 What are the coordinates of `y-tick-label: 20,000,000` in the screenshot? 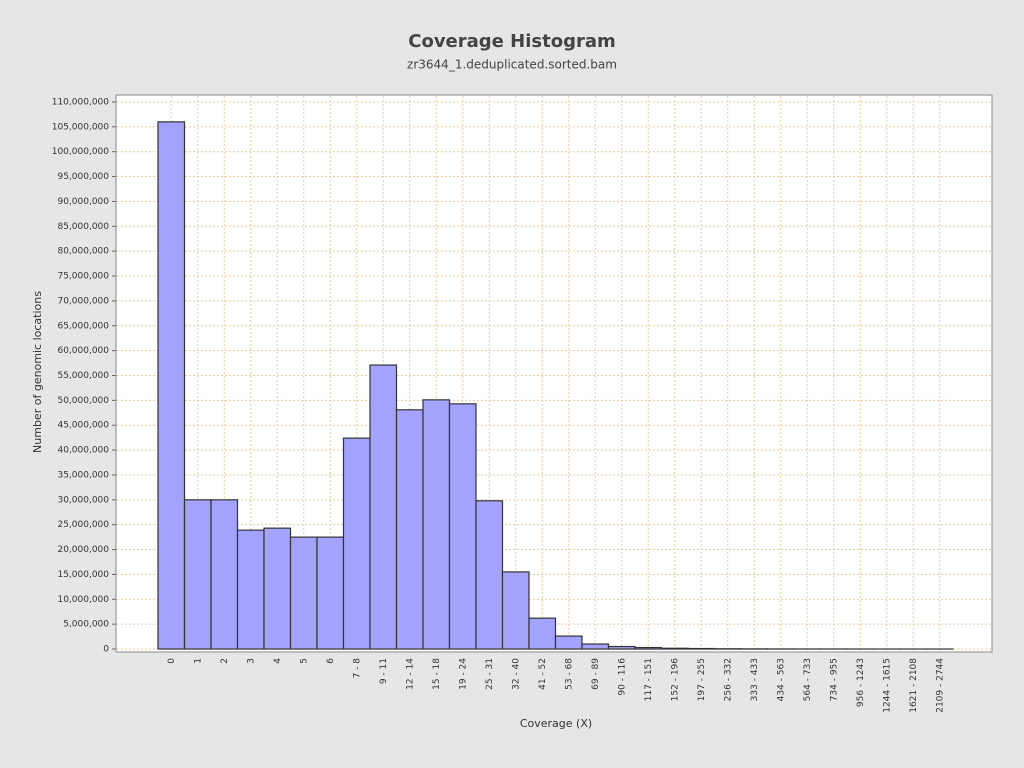 It's located at (83, 550).